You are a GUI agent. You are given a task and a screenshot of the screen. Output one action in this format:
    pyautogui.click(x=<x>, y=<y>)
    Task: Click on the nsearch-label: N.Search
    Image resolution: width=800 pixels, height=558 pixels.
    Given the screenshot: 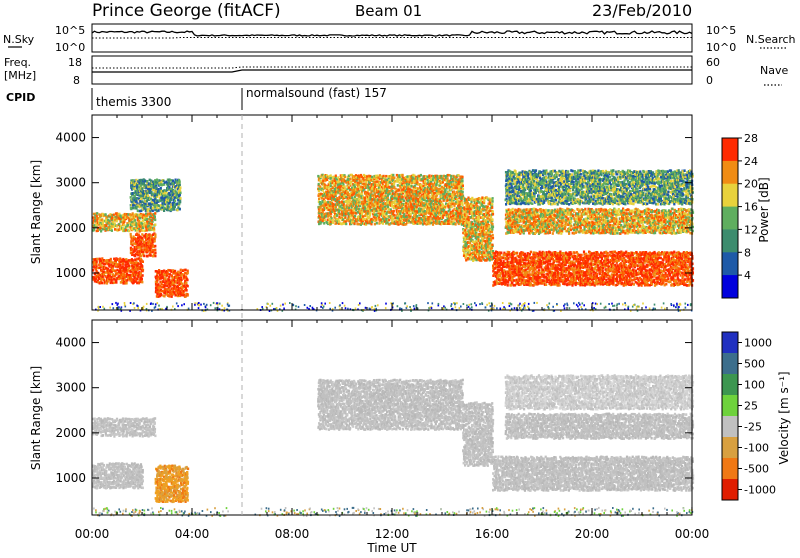 What is the action you would take?
    pyautogui.click(x=771, y=39)
    